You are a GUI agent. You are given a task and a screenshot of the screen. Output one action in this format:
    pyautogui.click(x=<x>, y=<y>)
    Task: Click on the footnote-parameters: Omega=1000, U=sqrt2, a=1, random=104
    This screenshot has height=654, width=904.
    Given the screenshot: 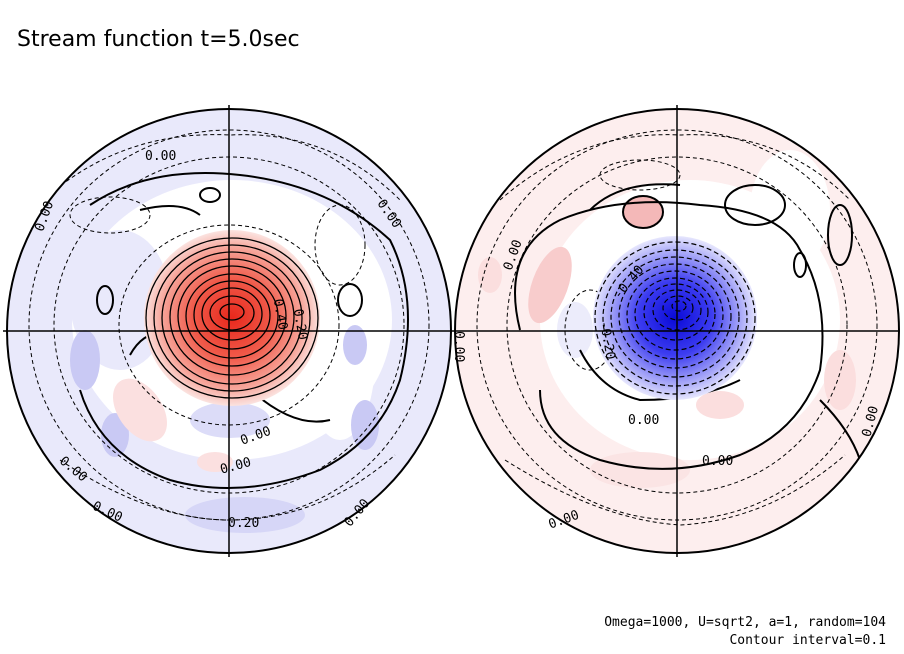 What is the action you would take?
    pyautogui.click(x=745, y=622)
    